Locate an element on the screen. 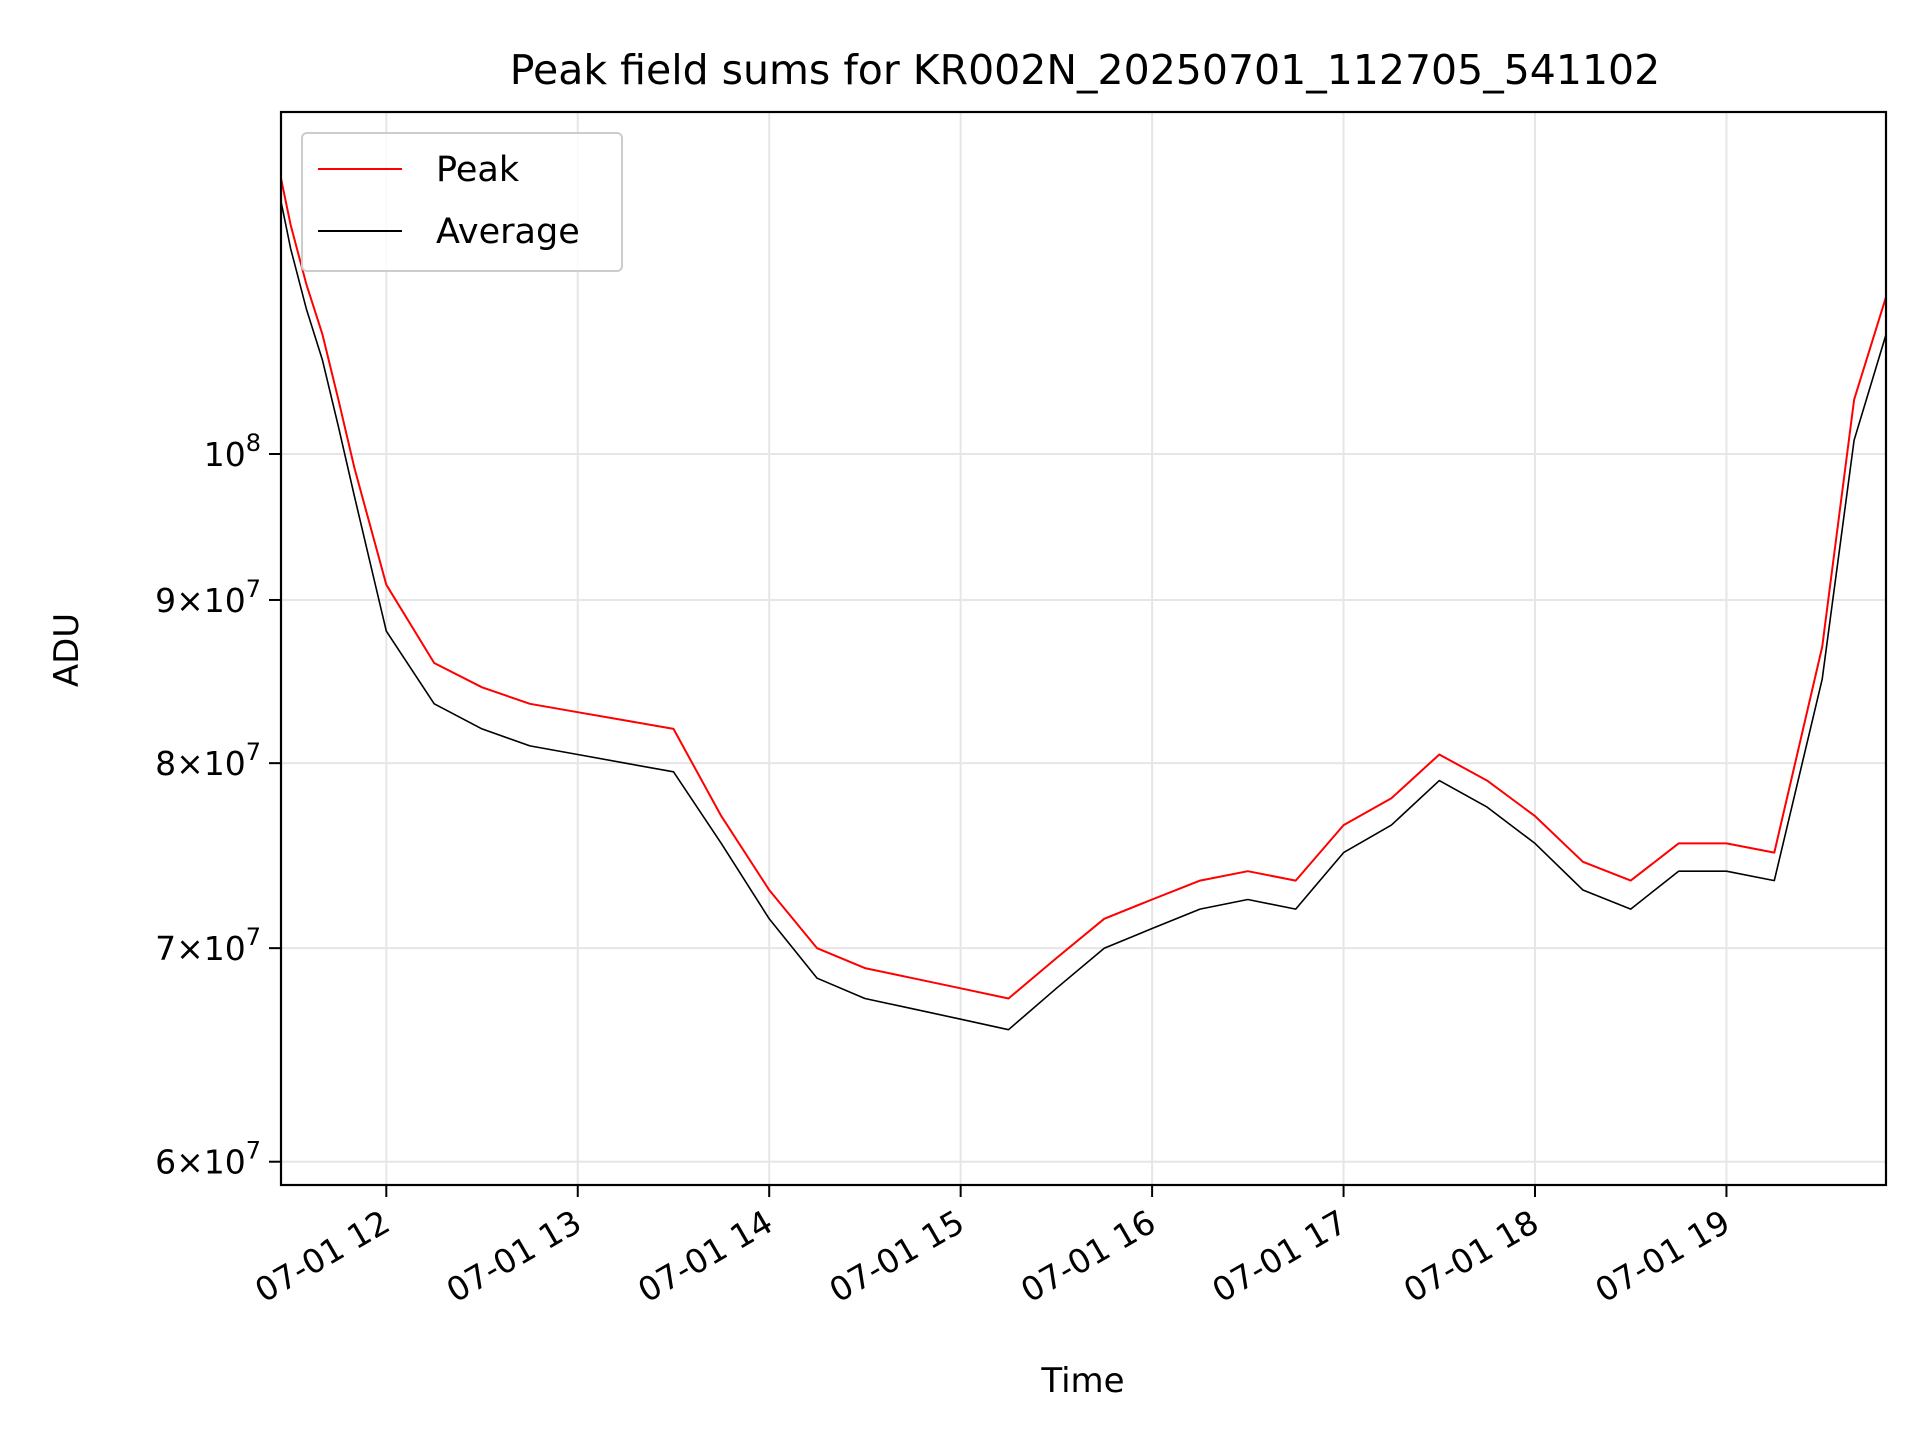 Image resolution: width=1920 pixels, height=1440 pixels. legend-box is located at coordinates (462, 202).